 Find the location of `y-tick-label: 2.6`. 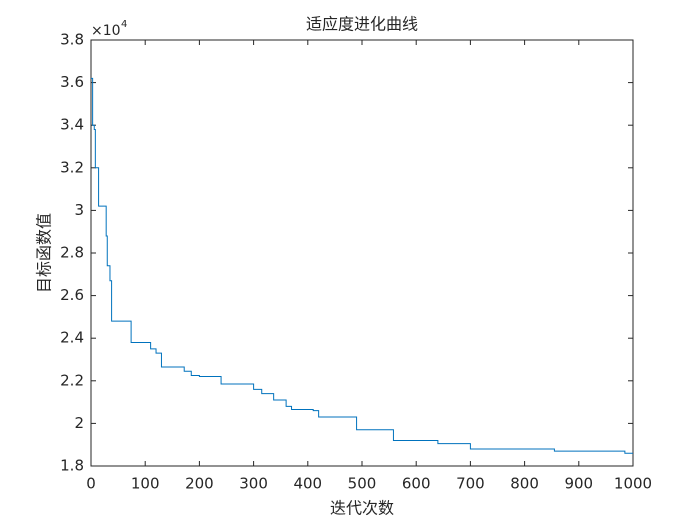

y-tick-label: 2.6 is located at coordinates (72, 295).